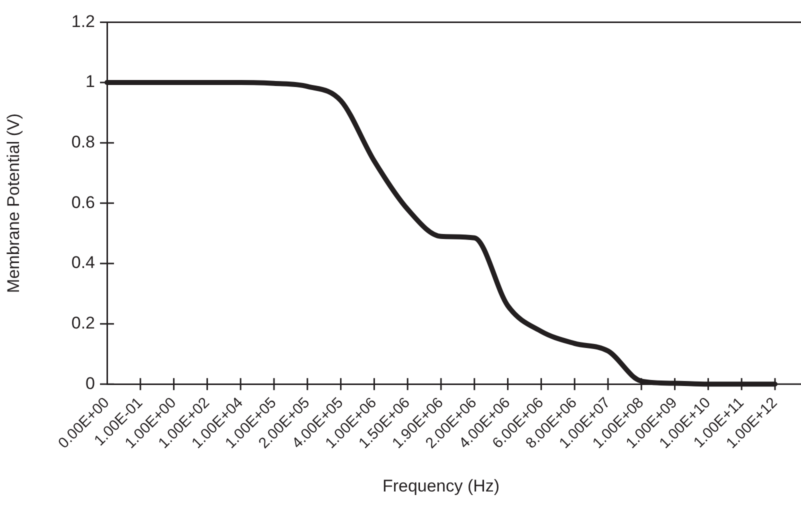 This screenshot has height=509, width=801. I want to click on y-tick-label: 0.8, so click(83, 142).